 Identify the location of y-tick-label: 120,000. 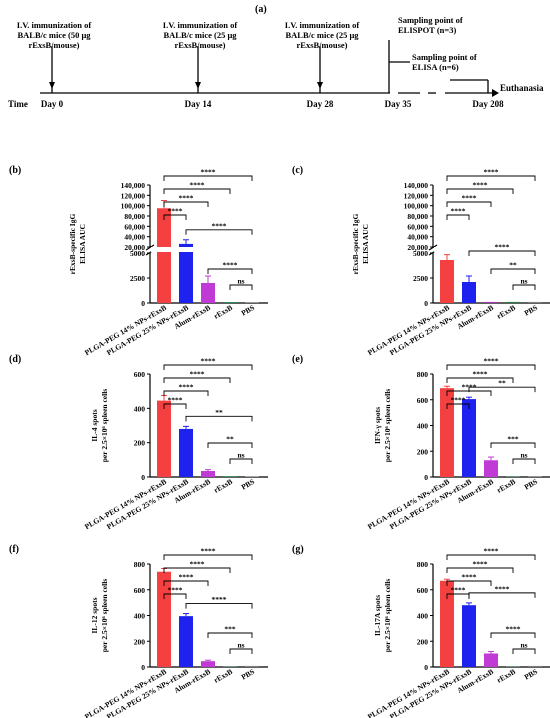
(416, 195).